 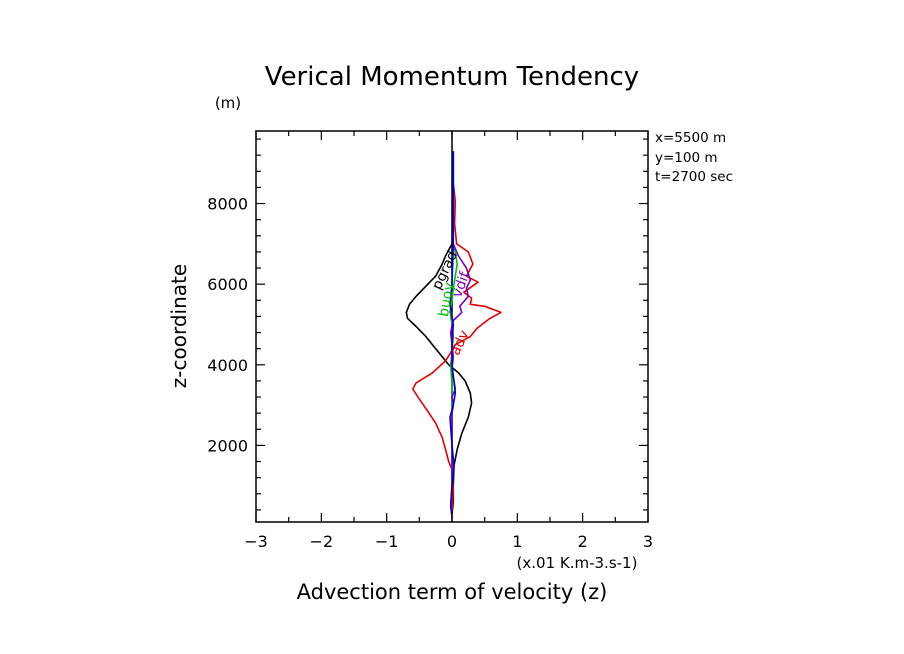 I want to click on x-tick-label: 3, so click(x=648, y=541).